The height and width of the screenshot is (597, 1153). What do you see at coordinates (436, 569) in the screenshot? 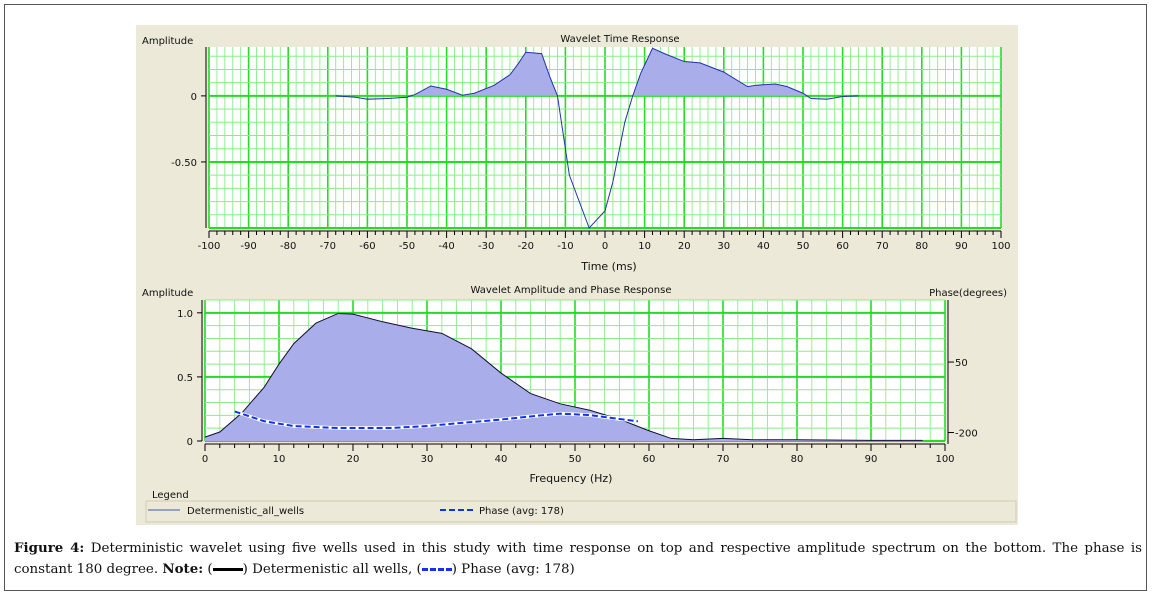
I see `caption-dashed-swatch` at bounding box center [436, 569].